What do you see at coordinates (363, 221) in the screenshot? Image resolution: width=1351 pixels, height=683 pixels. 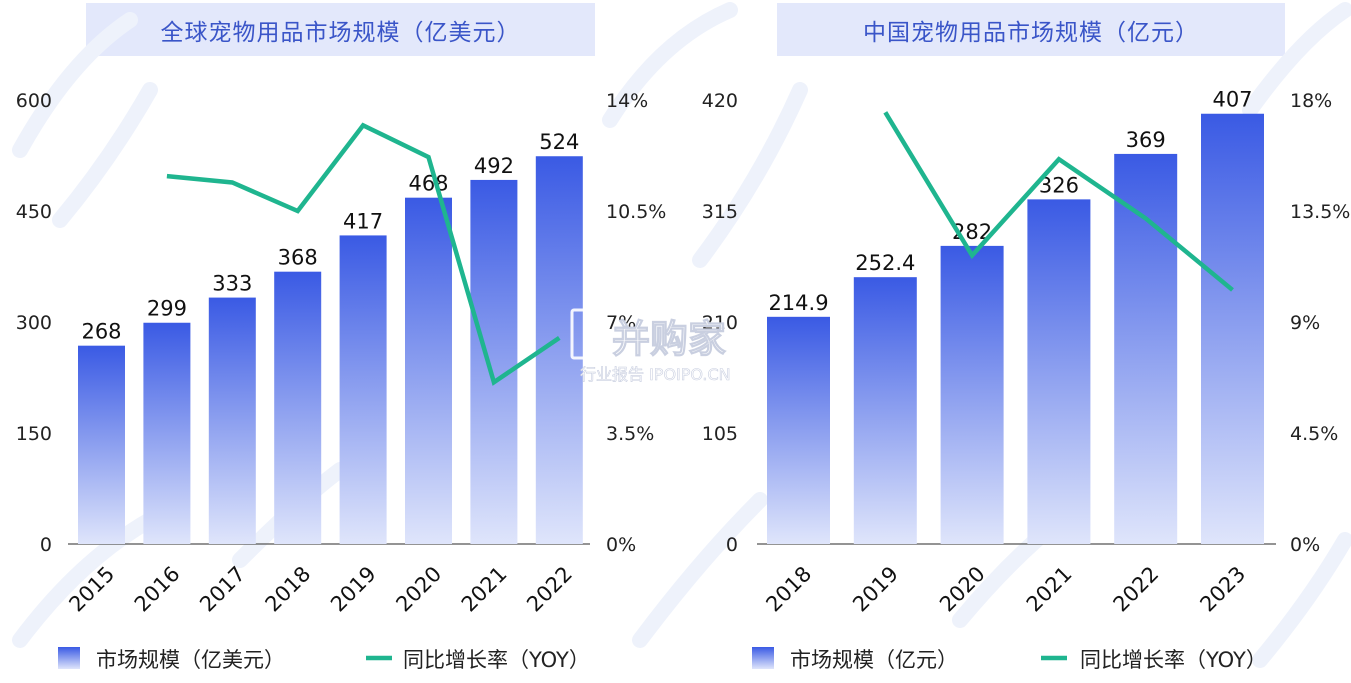 I see `bar-value-label: 417` at bounding box center [363, 221].